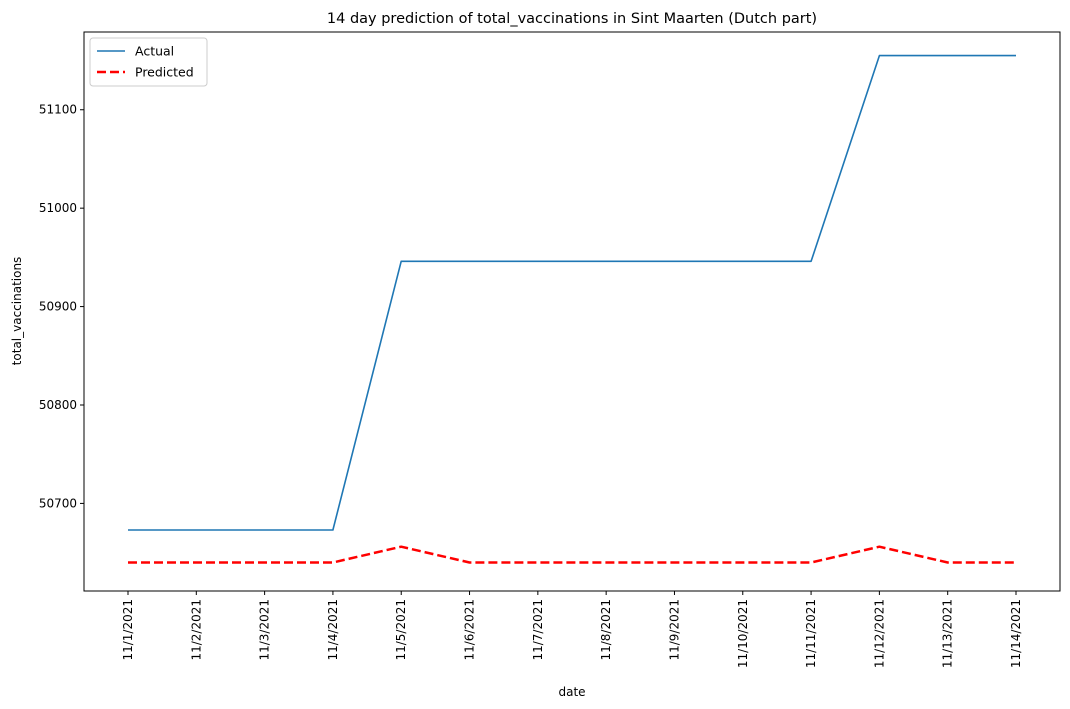 The height and width of the screenshot is (709, 1070). What do you see at coordinates (401, 630) in the screenshot?
I see `x-tick-label: 11/5/2021` at bounding box center [401, 630].